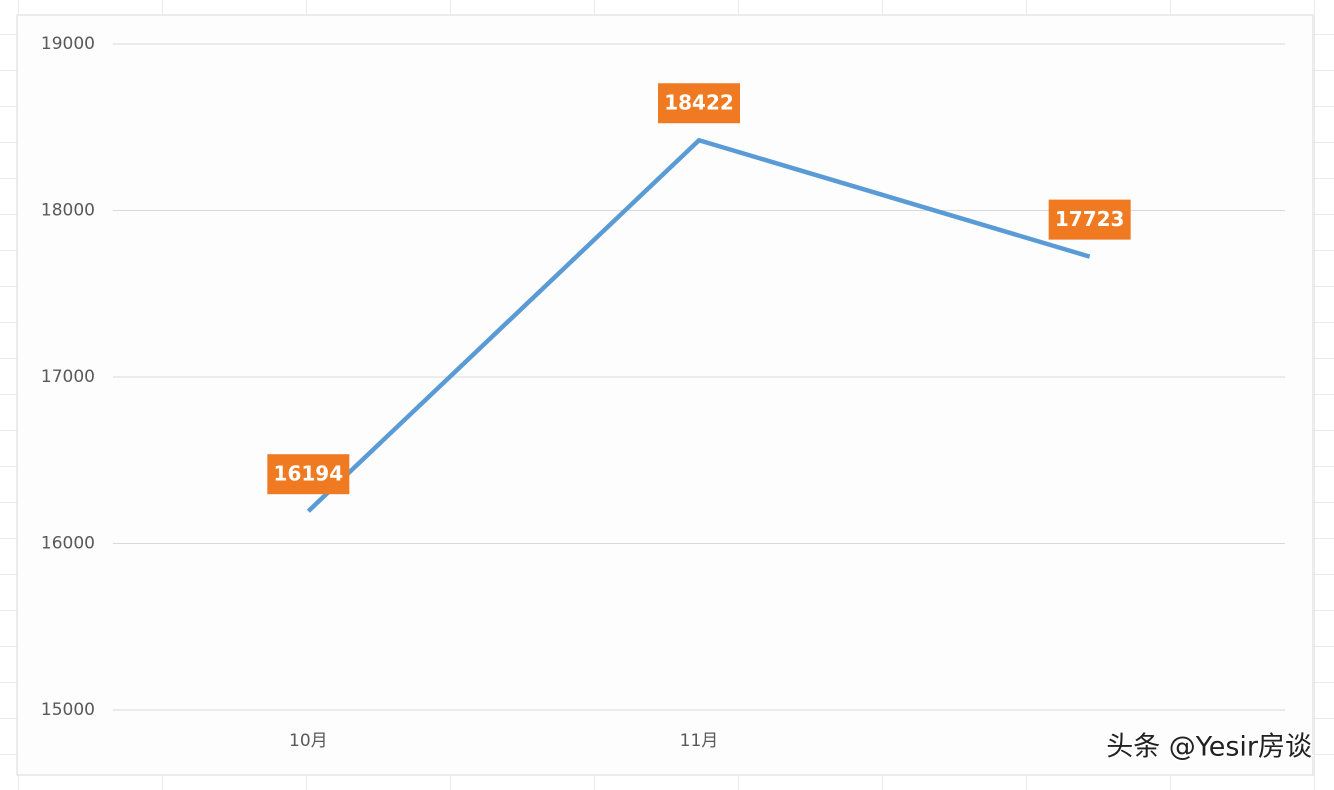 The width and height of the screenshot is (1334, 790). I want to click on data-label-text: 18422, so click(699, 103).